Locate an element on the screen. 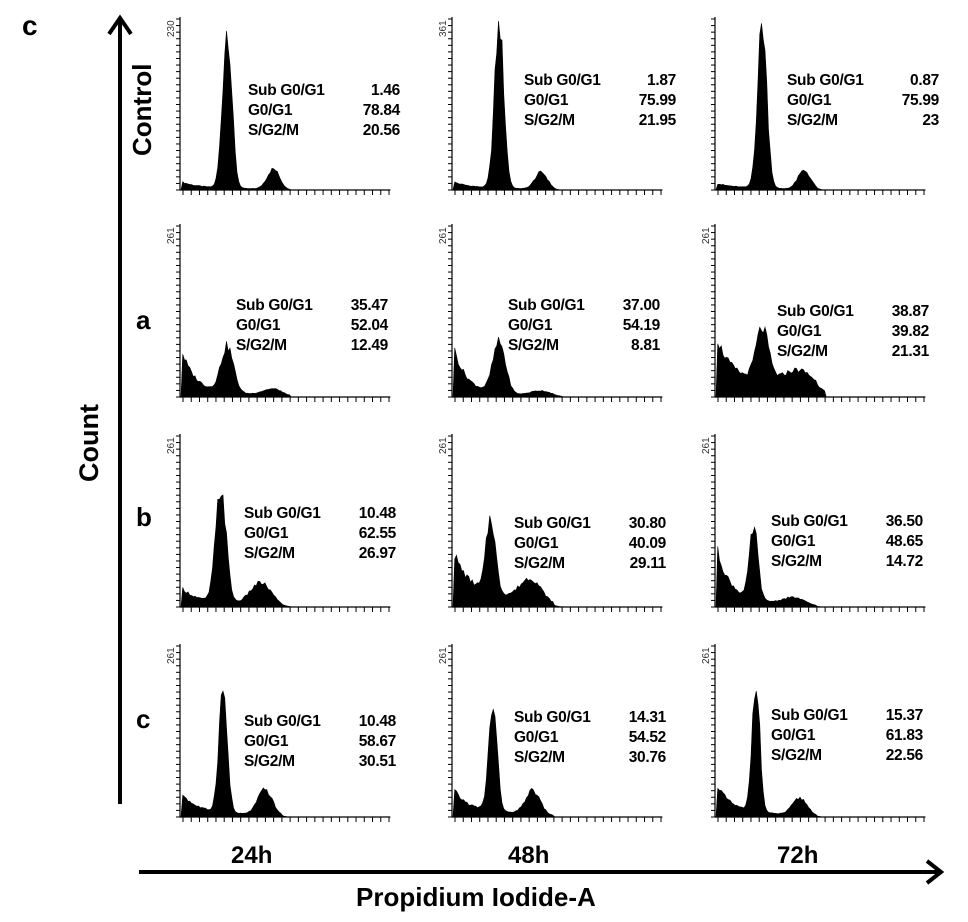 The height and width of the screenshot is (922, 968). stat-row: S/G2/M 8.81 is located at coordinates (584, 346).